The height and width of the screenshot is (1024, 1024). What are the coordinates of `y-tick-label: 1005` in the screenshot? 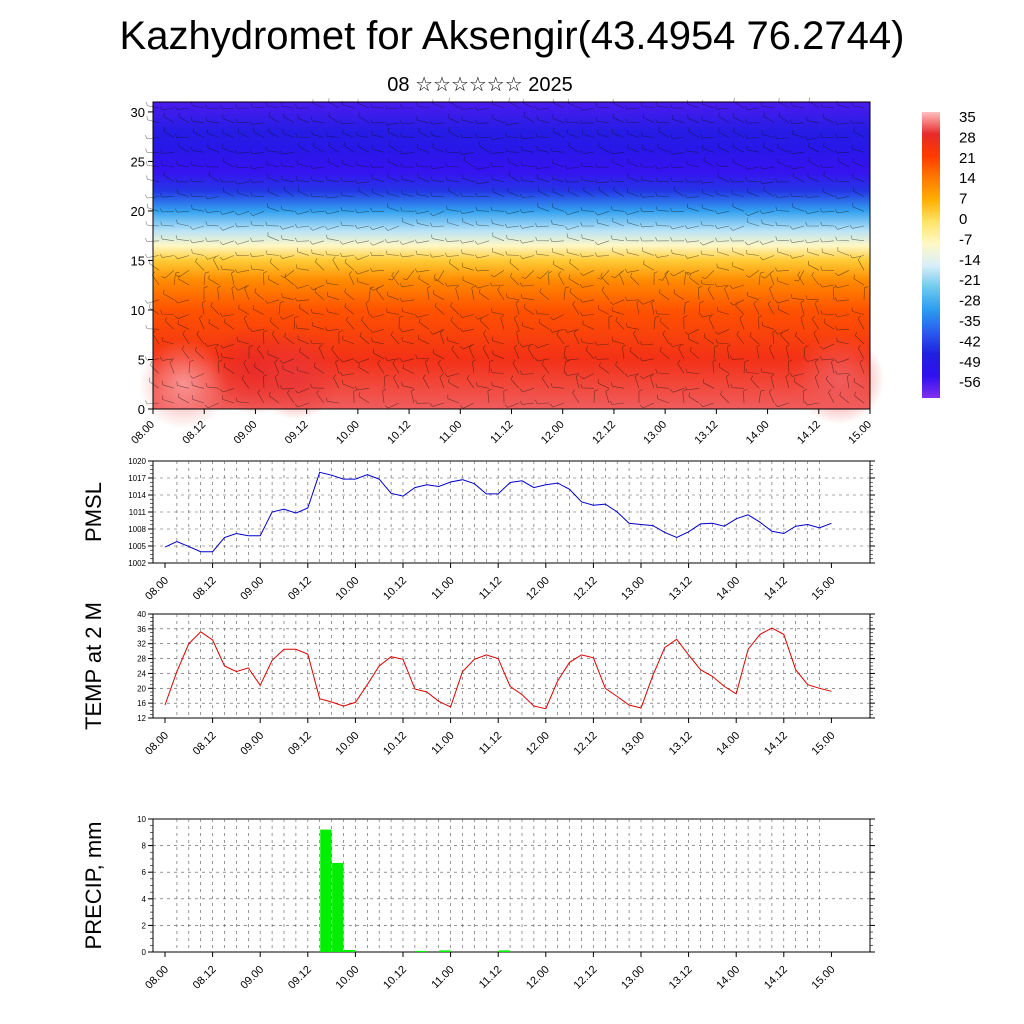 It's located at (137, 546).